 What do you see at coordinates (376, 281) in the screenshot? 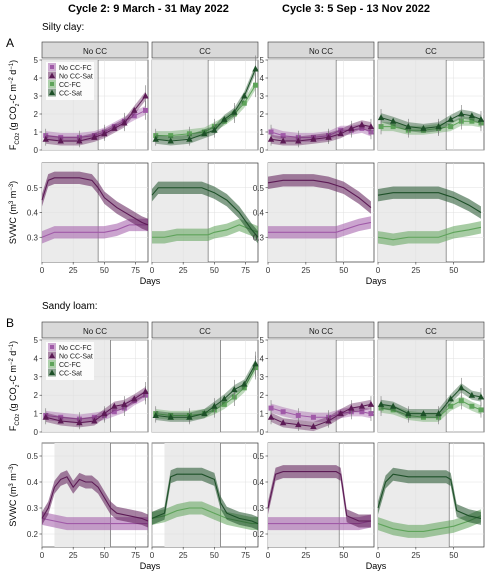
I see `x-axis-title: Days` at bounding box center [376, 281].